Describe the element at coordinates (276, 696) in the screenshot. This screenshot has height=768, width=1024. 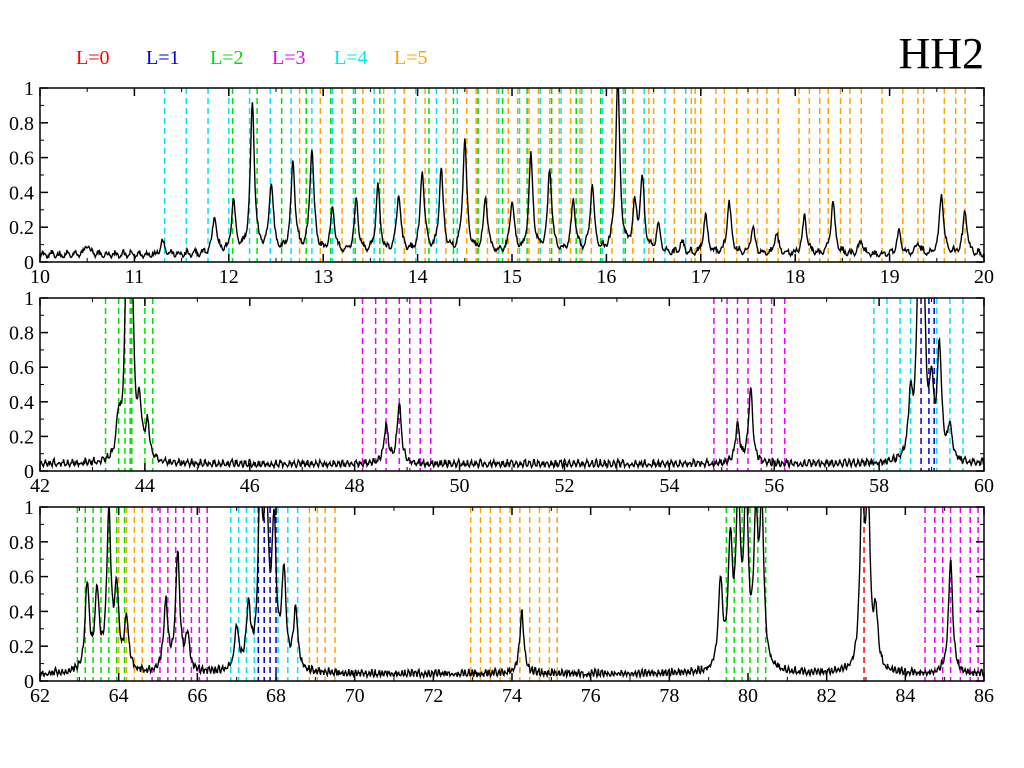
I see `x-tick-label: 68` at that location.